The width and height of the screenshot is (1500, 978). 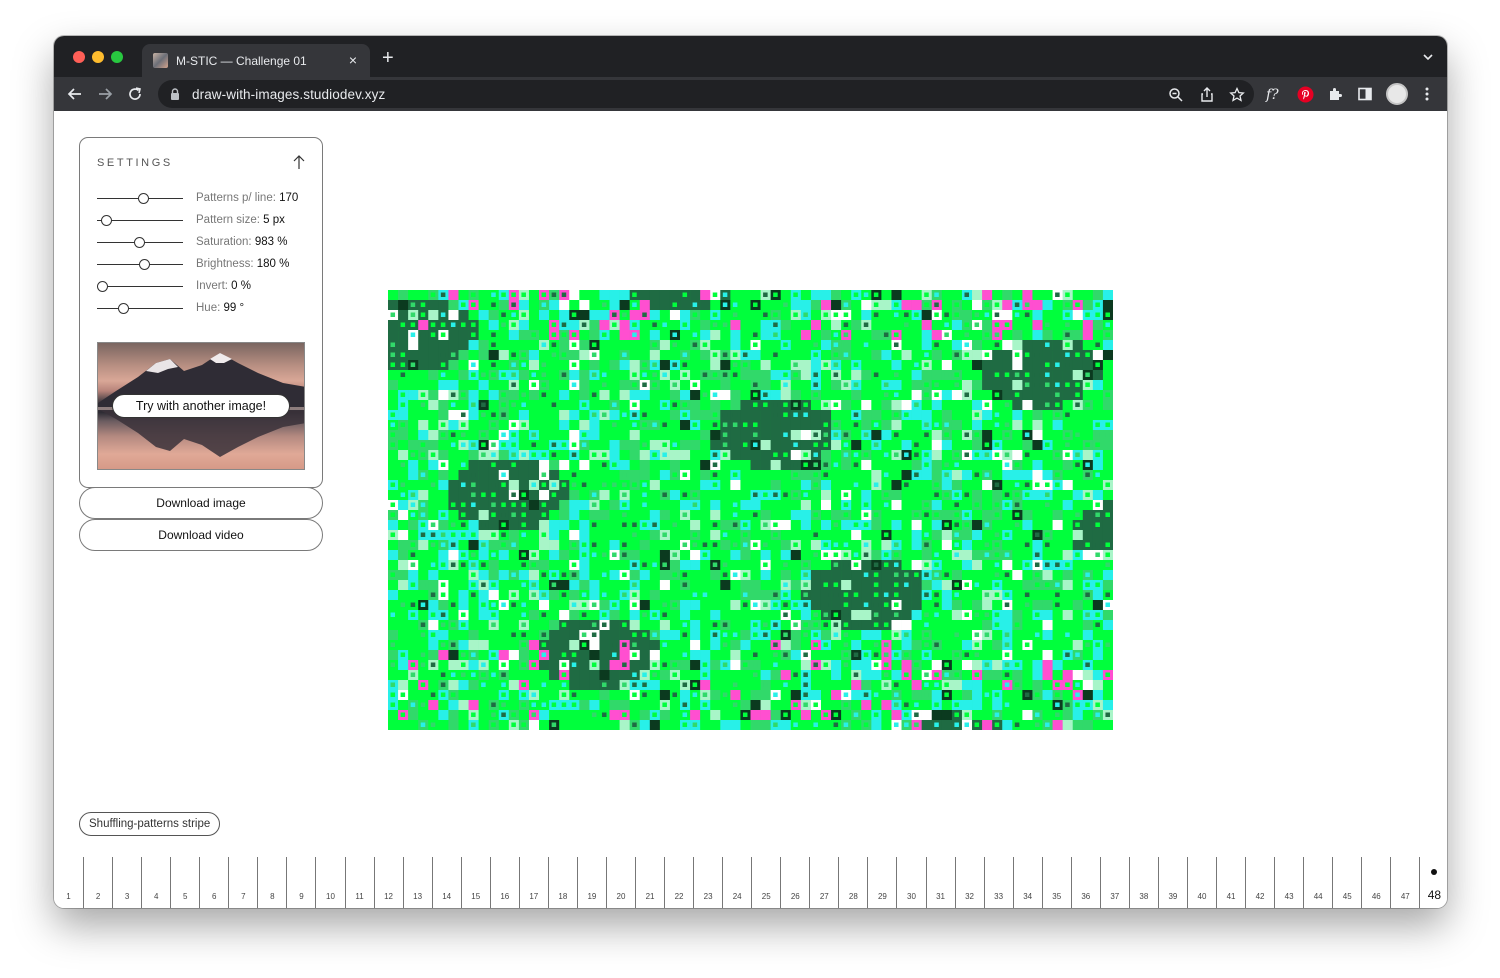 What do you see at coordinates (1115, 896) in the screenshot?
I see `stripe-frame-number: 37` at bounding box center [1115, 896].